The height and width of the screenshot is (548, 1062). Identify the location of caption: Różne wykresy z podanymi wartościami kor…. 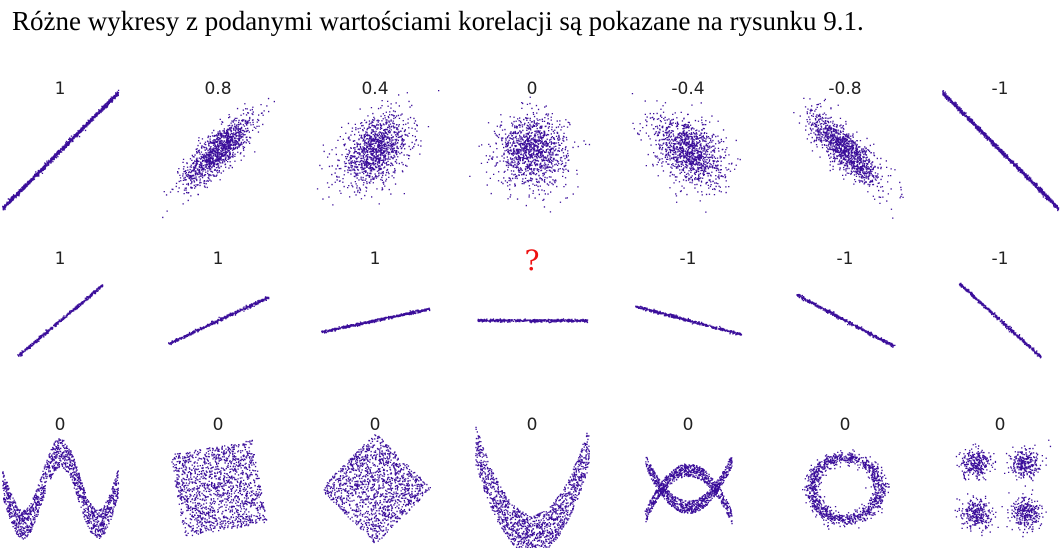
(438, 21).